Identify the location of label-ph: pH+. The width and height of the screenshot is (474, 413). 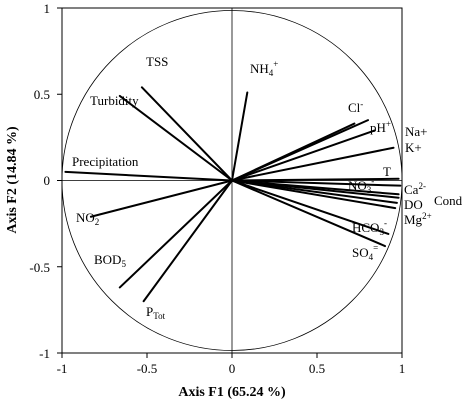
(380, 127).